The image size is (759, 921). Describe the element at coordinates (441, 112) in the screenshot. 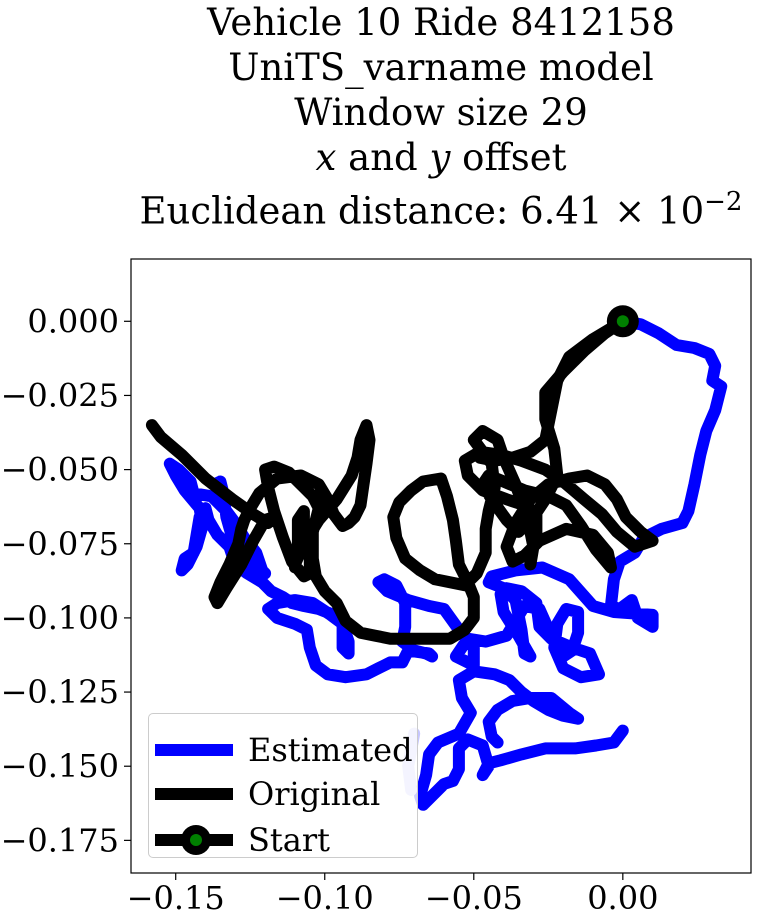

I see `title-line-3: Window size 29` at that location.